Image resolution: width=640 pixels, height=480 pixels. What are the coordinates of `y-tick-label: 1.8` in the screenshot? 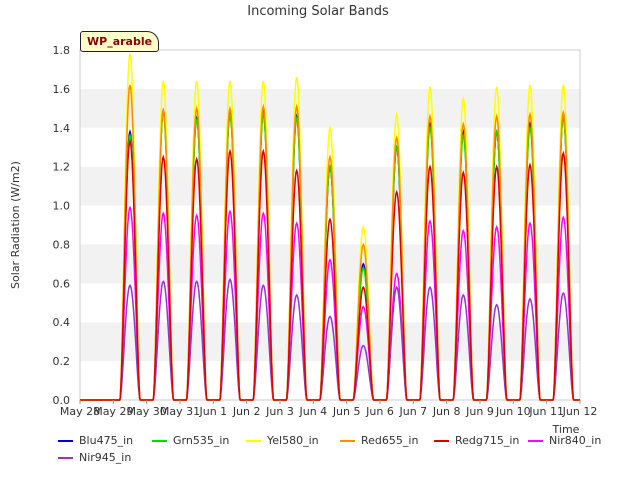 It's located at (62, 50).